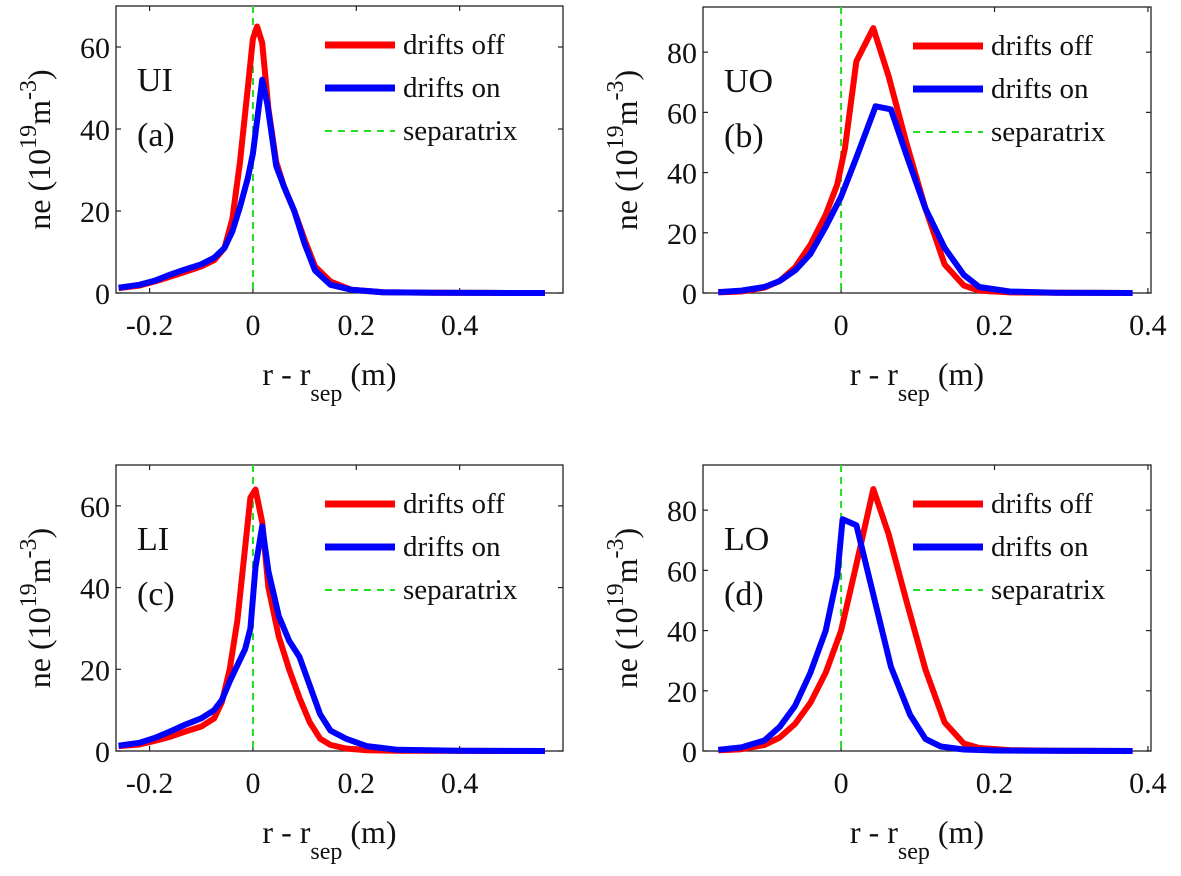 This screenshot has width=1181, height=876. Describe the element at coordinates (156, 135) in the screenshot. I see `panel-tag: (a)` at that location.